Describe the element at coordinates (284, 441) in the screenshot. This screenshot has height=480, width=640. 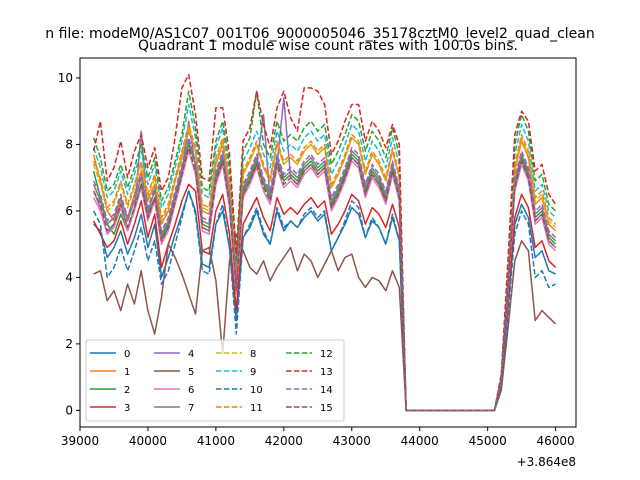
I see `x-tick-label: 42000` at that location.